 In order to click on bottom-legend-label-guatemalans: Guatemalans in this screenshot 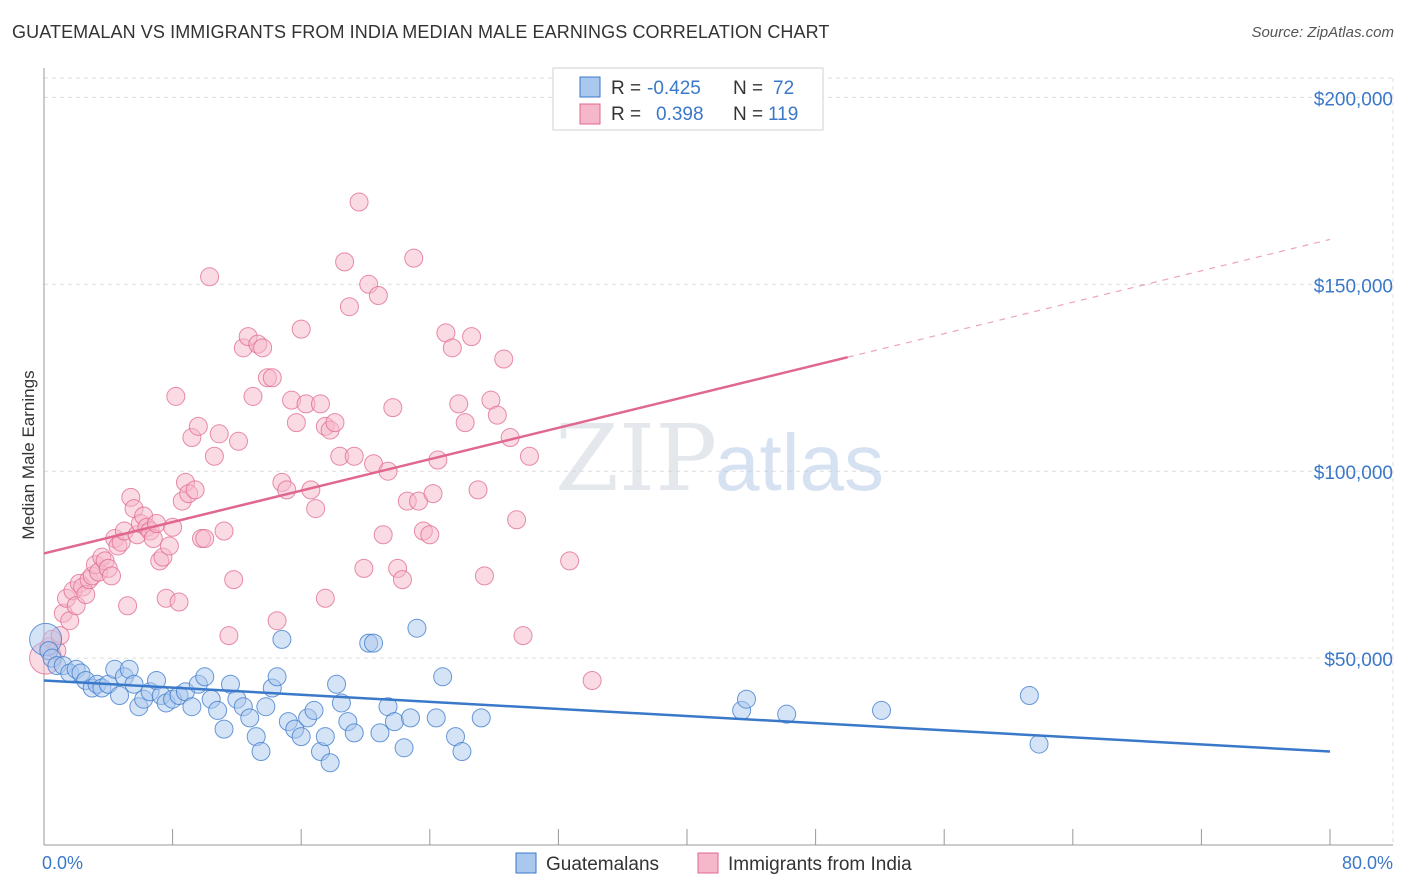, I will do `click(602, 864)`.